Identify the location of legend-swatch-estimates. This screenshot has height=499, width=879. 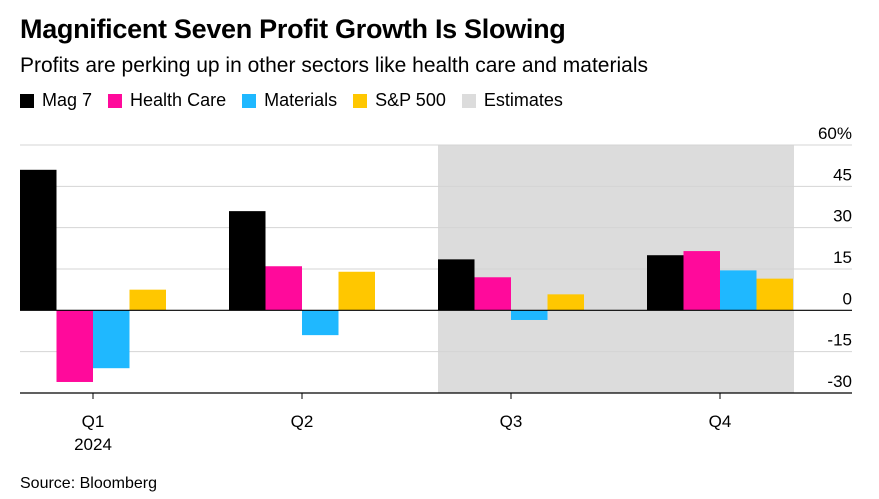
(468, 100).